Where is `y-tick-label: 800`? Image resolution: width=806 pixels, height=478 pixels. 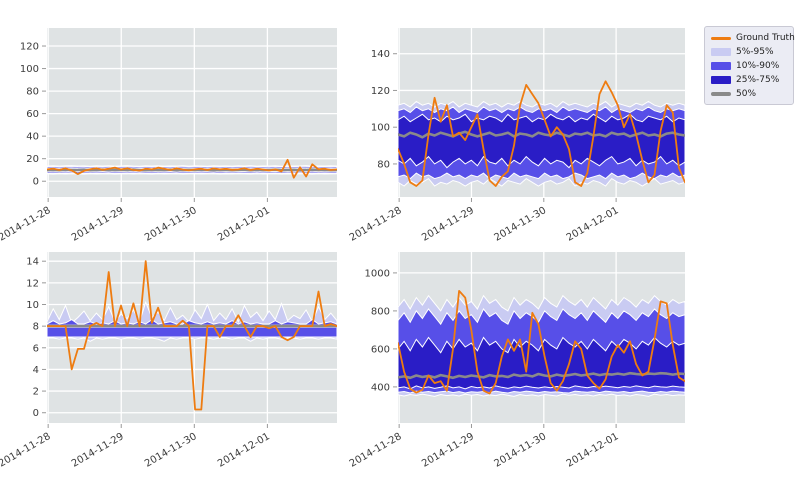 y-tick-label: 800 is located at coordinates (380, 311).